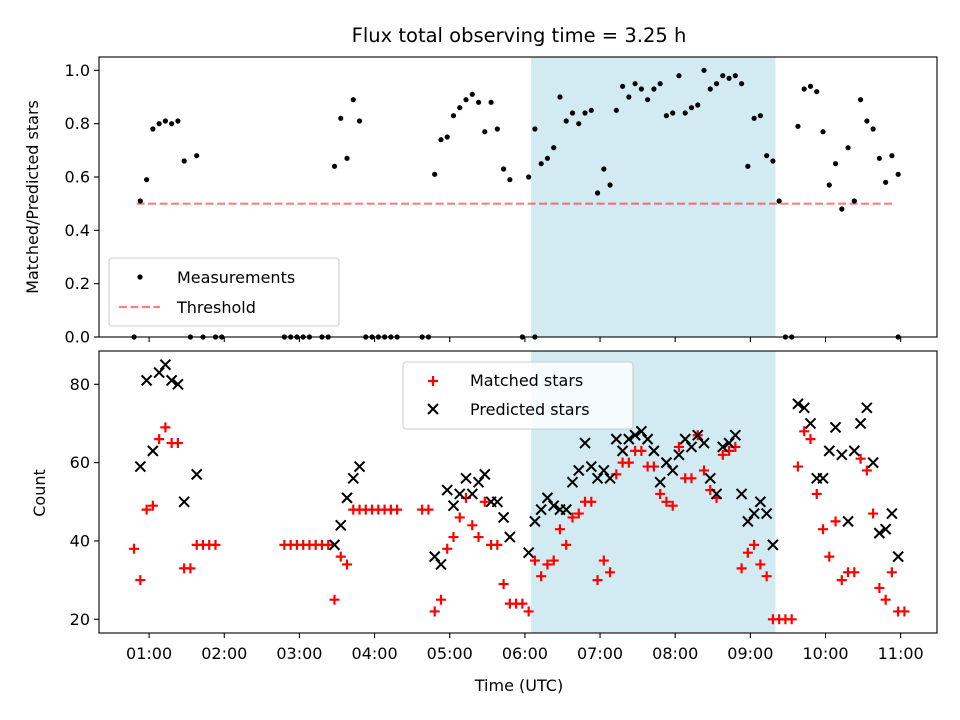 The height and width of the screenshot is (720, 960). I want to click on top-y-tick-label: 0.8, so click(77, 123).